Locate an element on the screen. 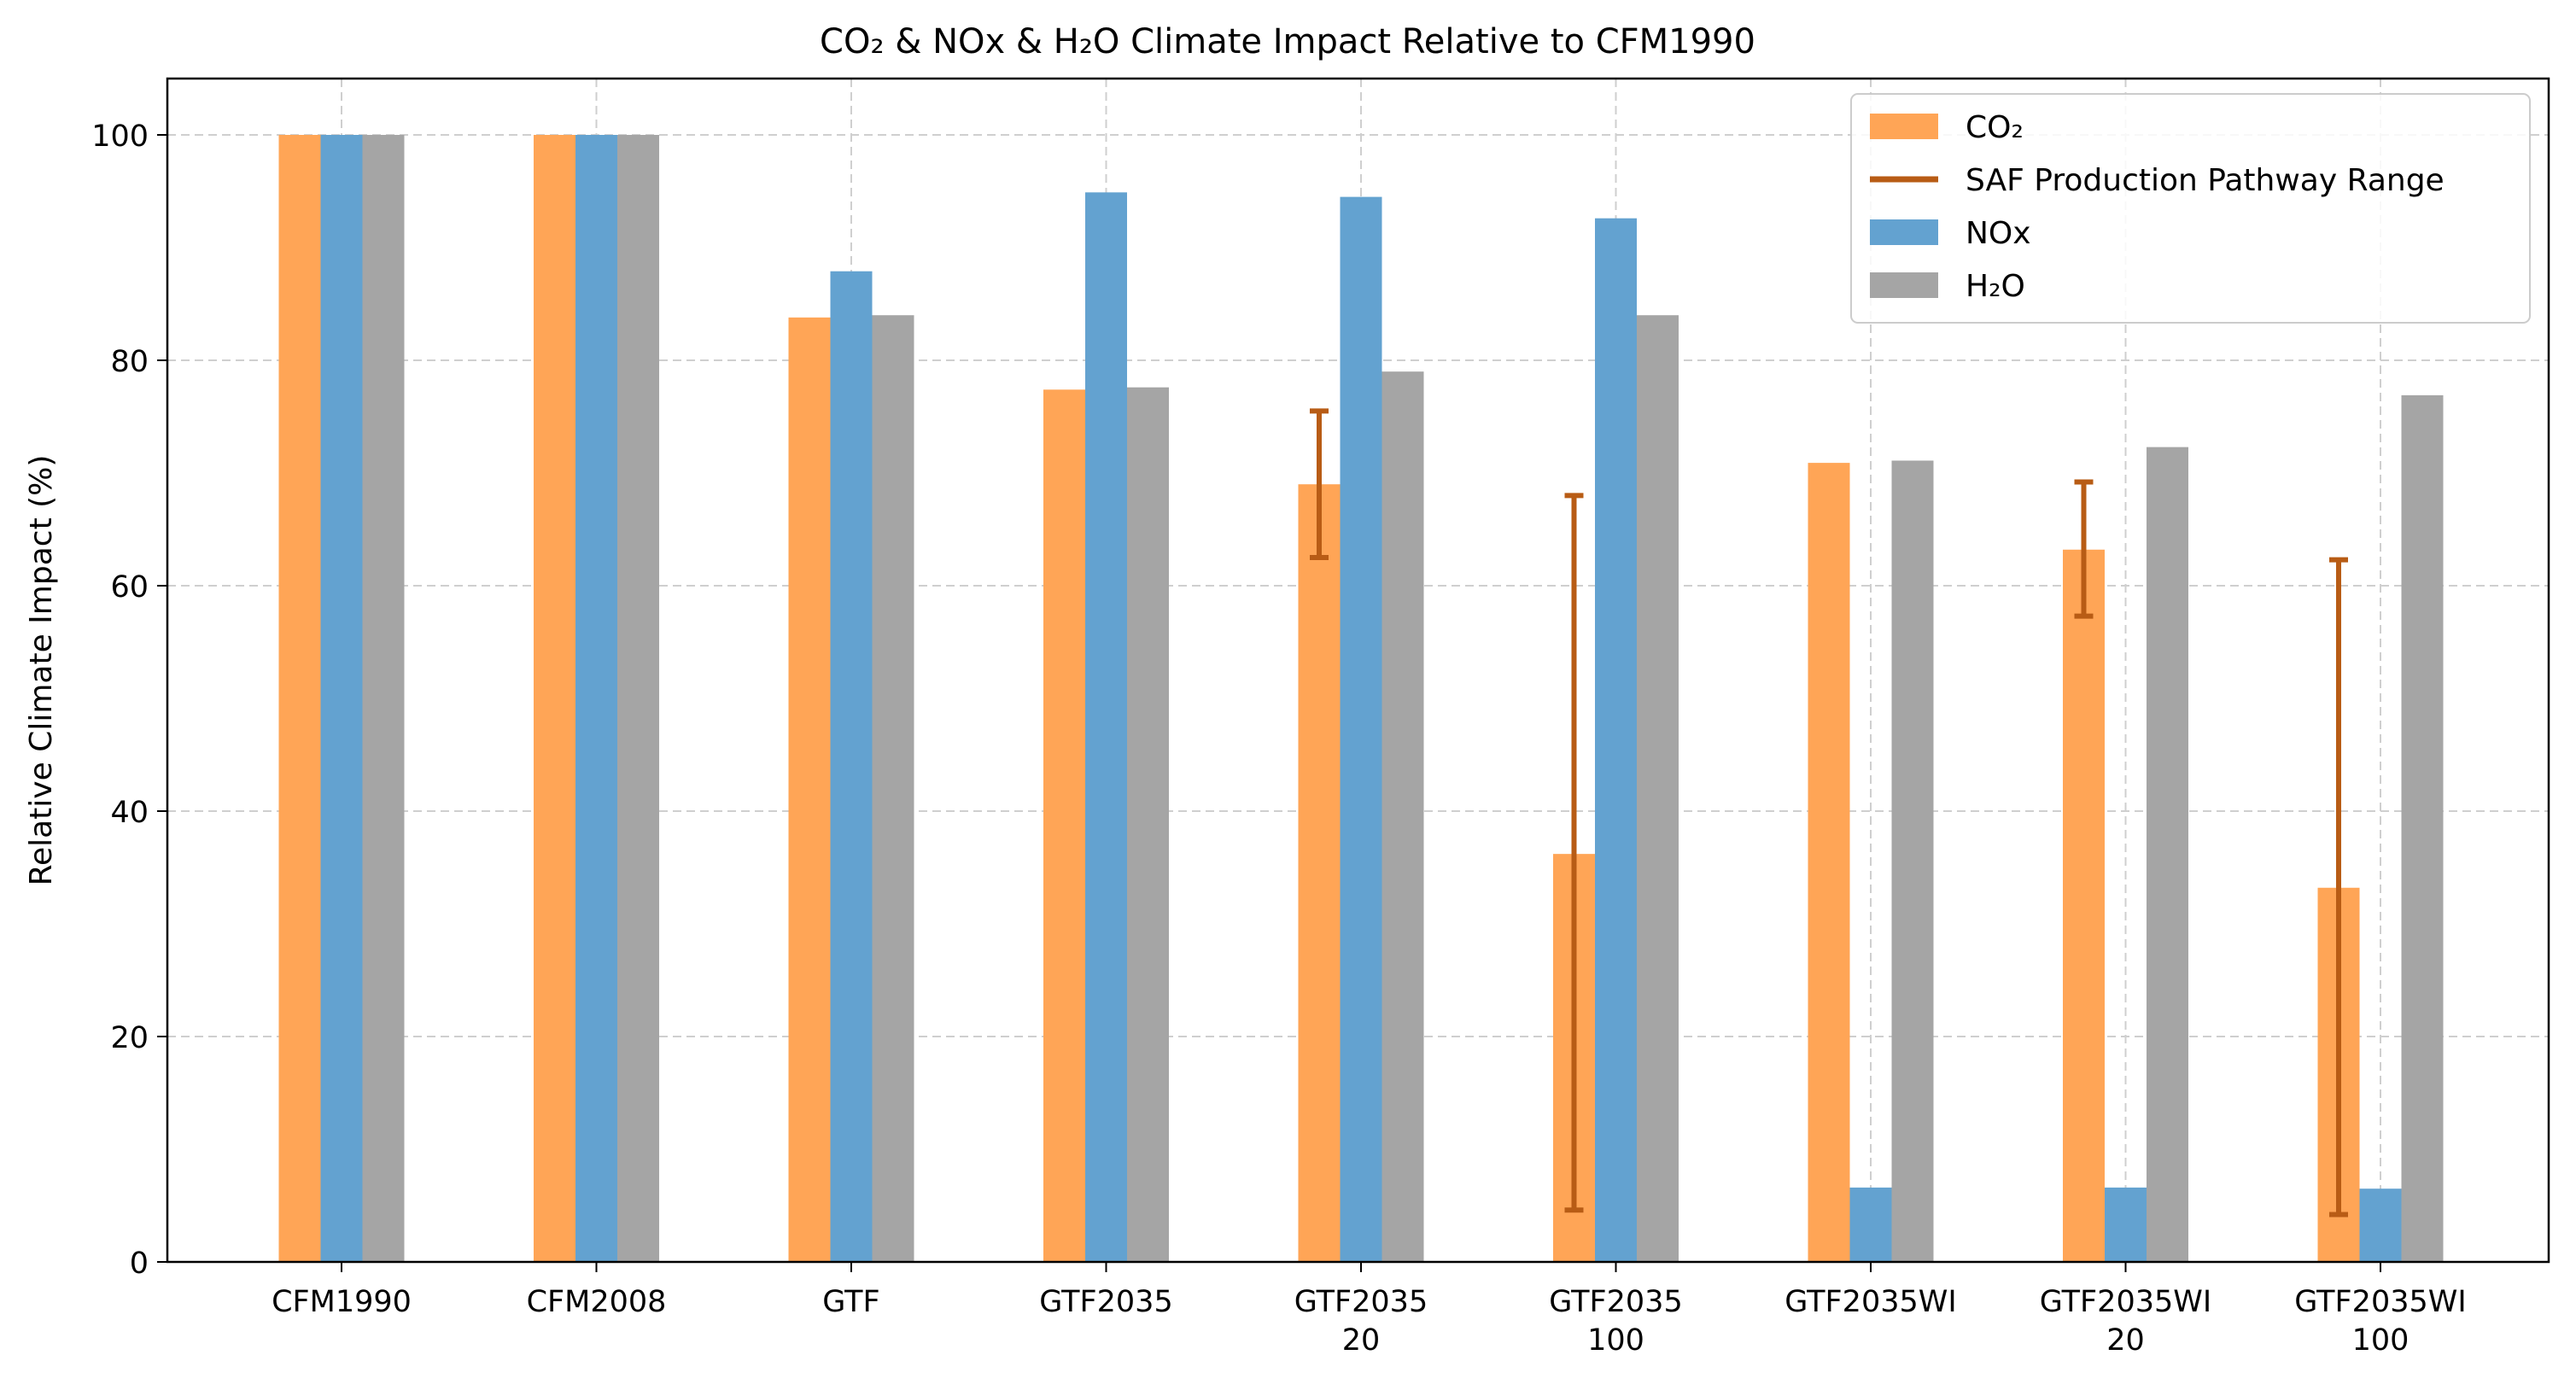 The image size is (2576, 1390). y-tick-label: 0 is located at coordinates (139, 1264).